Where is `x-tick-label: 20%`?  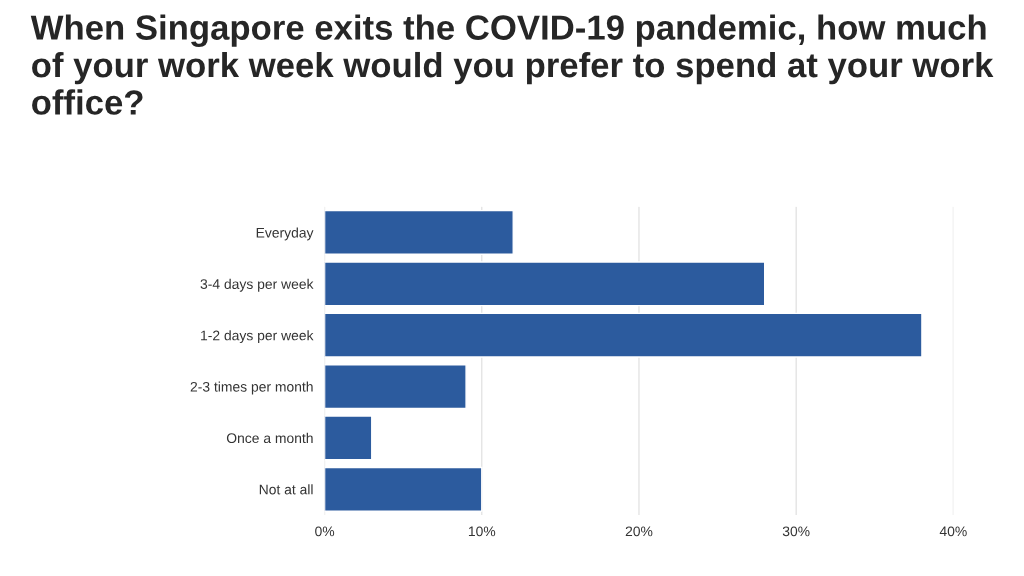 x-tick-label: 20% is located at coordinates (639, 531).